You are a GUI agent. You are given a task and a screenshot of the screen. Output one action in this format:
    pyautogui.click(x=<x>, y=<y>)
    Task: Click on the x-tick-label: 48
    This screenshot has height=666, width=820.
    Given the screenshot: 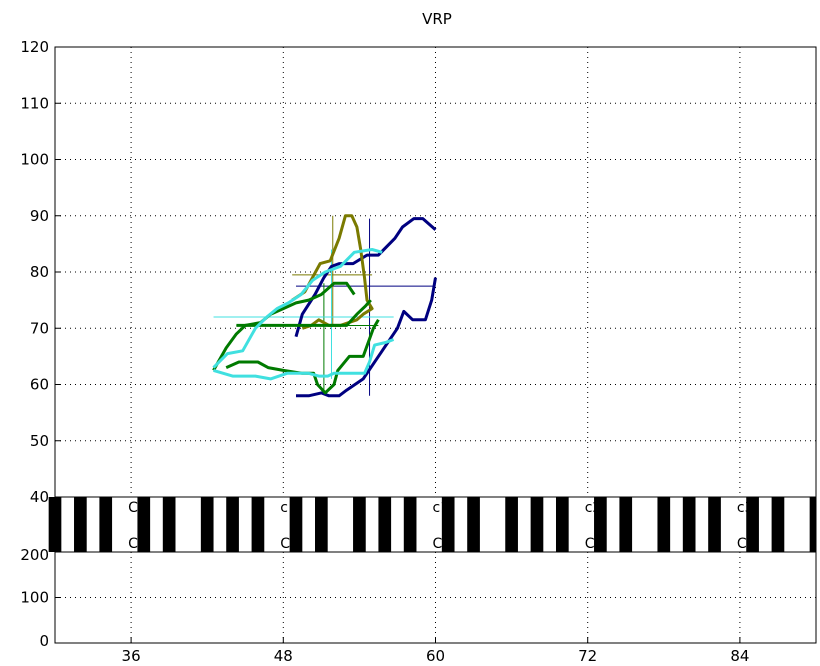 What is the action you would take?
    pyautogui.click(x=283, y=656)
    